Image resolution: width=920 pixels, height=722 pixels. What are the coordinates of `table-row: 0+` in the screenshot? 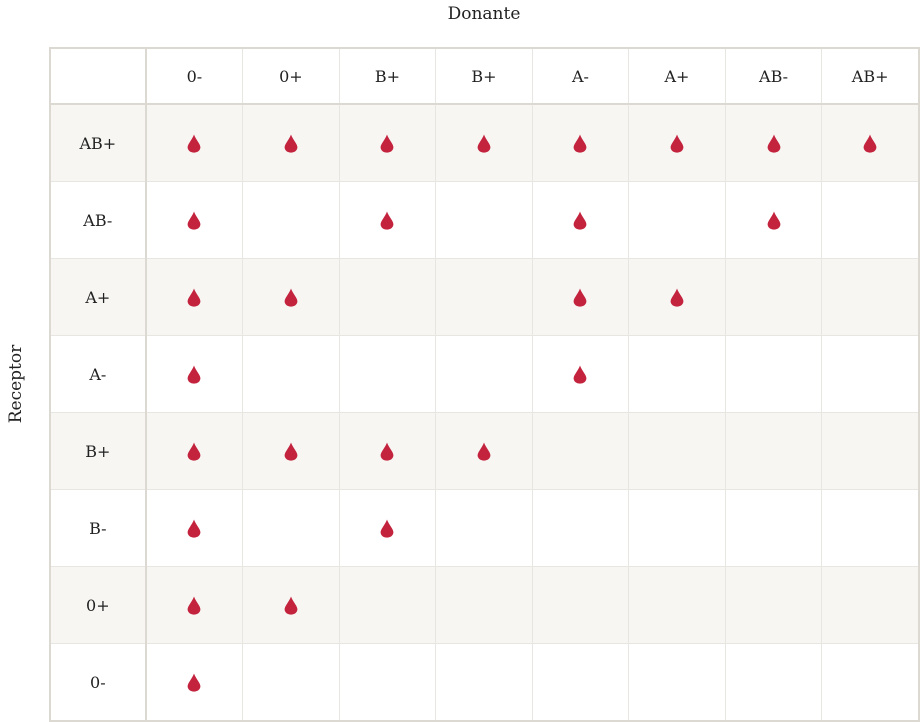 It's located at (484, 605).